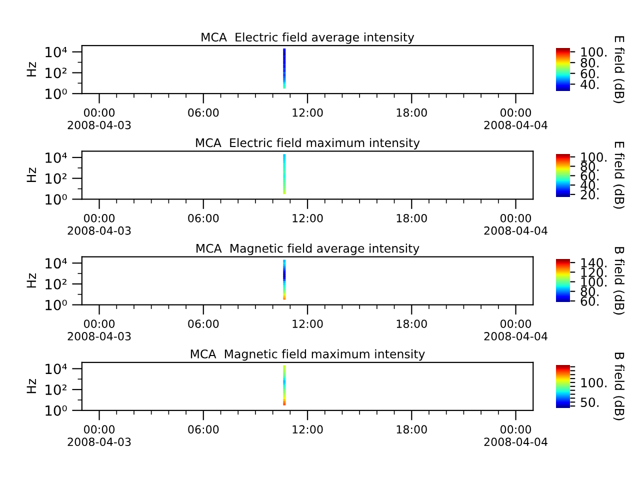  I want to click on color-bar-label: 120., so click(593, 273).